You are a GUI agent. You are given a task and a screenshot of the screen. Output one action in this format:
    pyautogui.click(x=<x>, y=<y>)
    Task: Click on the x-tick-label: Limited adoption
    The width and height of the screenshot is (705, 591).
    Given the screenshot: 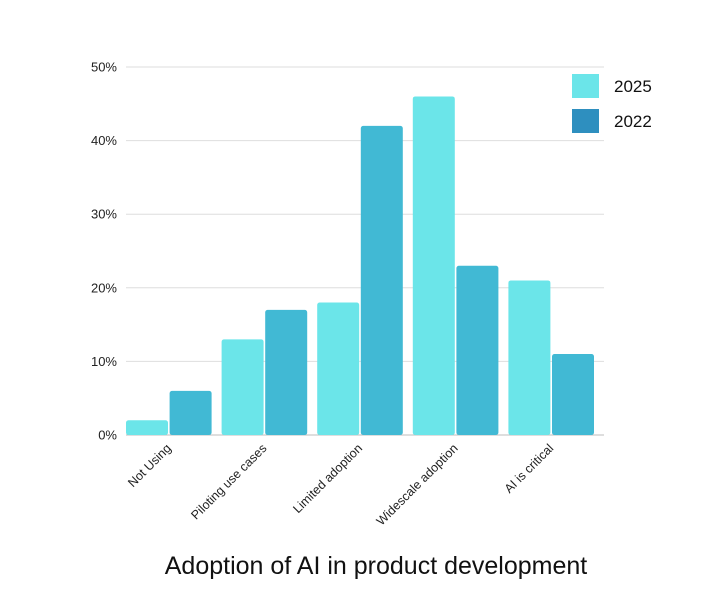 What is the action you would take?
    pyautogui.click(x=327, y=478)
    